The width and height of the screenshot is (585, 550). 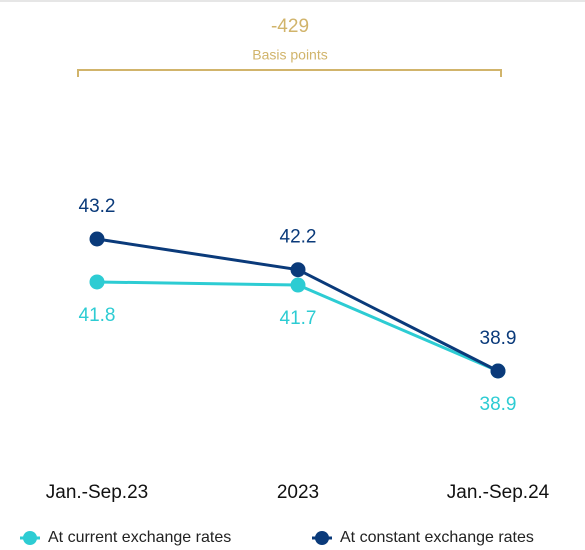 What do you see at coordinates (97, 492) in the screenshot?
I see `x-tick-label: Jan.-Sep.23` at bounding box center [97, 492].